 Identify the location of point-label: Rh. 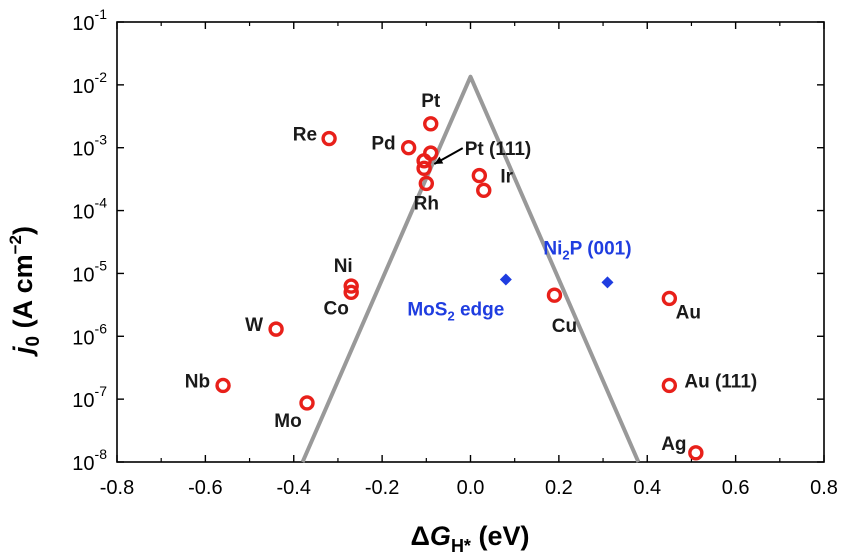
(426, 203).